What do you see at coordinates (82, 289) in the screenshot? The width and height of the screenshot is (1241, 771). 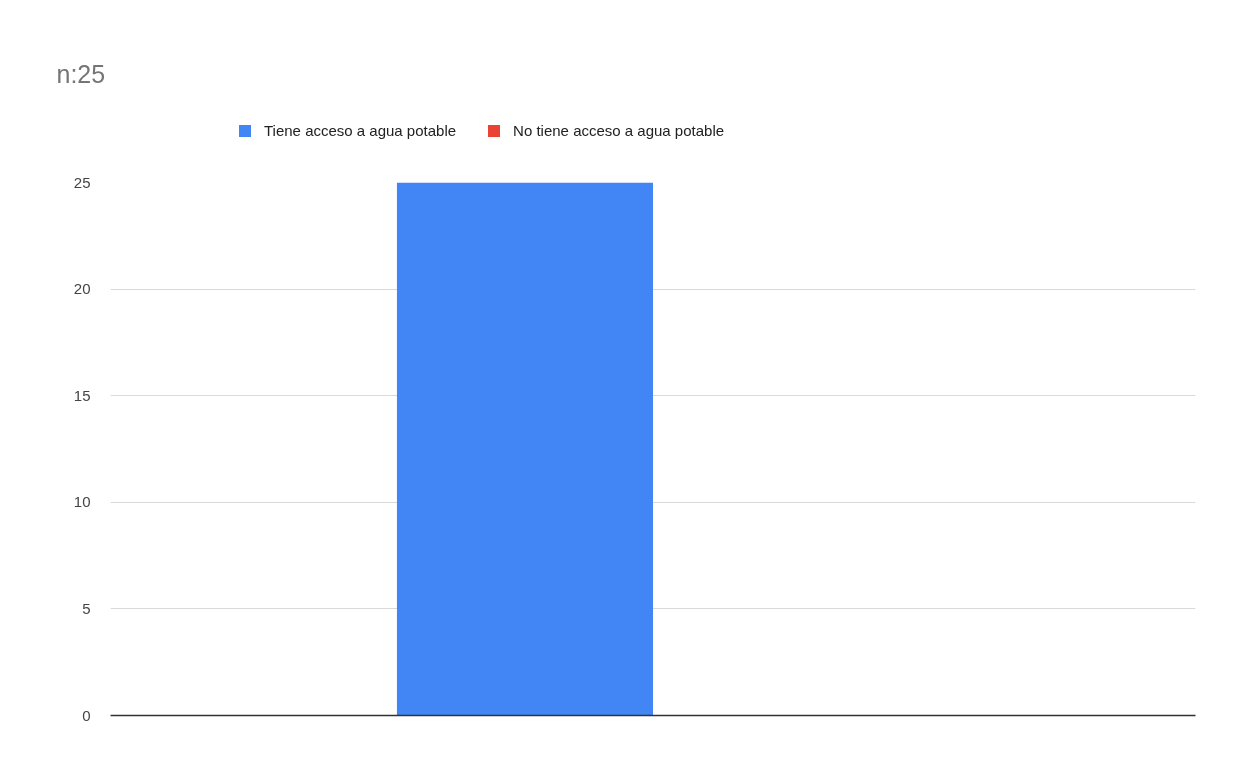 I see `y-tick-label: 20` at bounding box center [82, 289].